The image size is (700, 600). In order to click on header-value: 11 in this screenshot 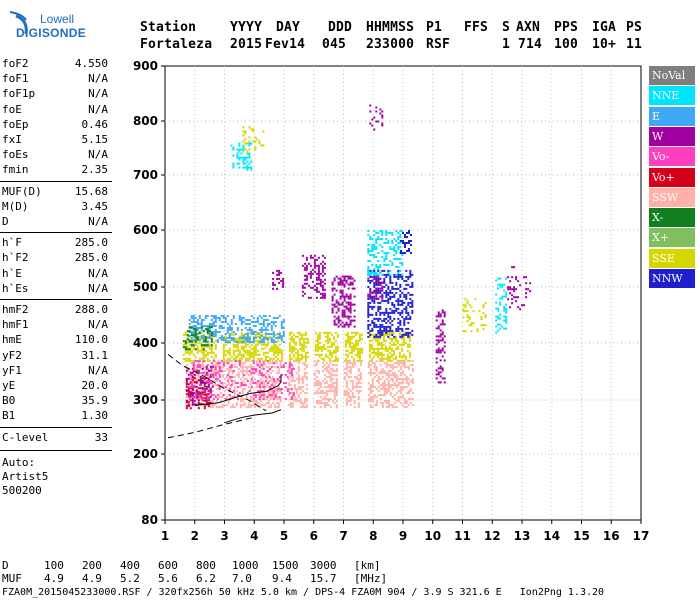, I will do `click(634, 44)`.